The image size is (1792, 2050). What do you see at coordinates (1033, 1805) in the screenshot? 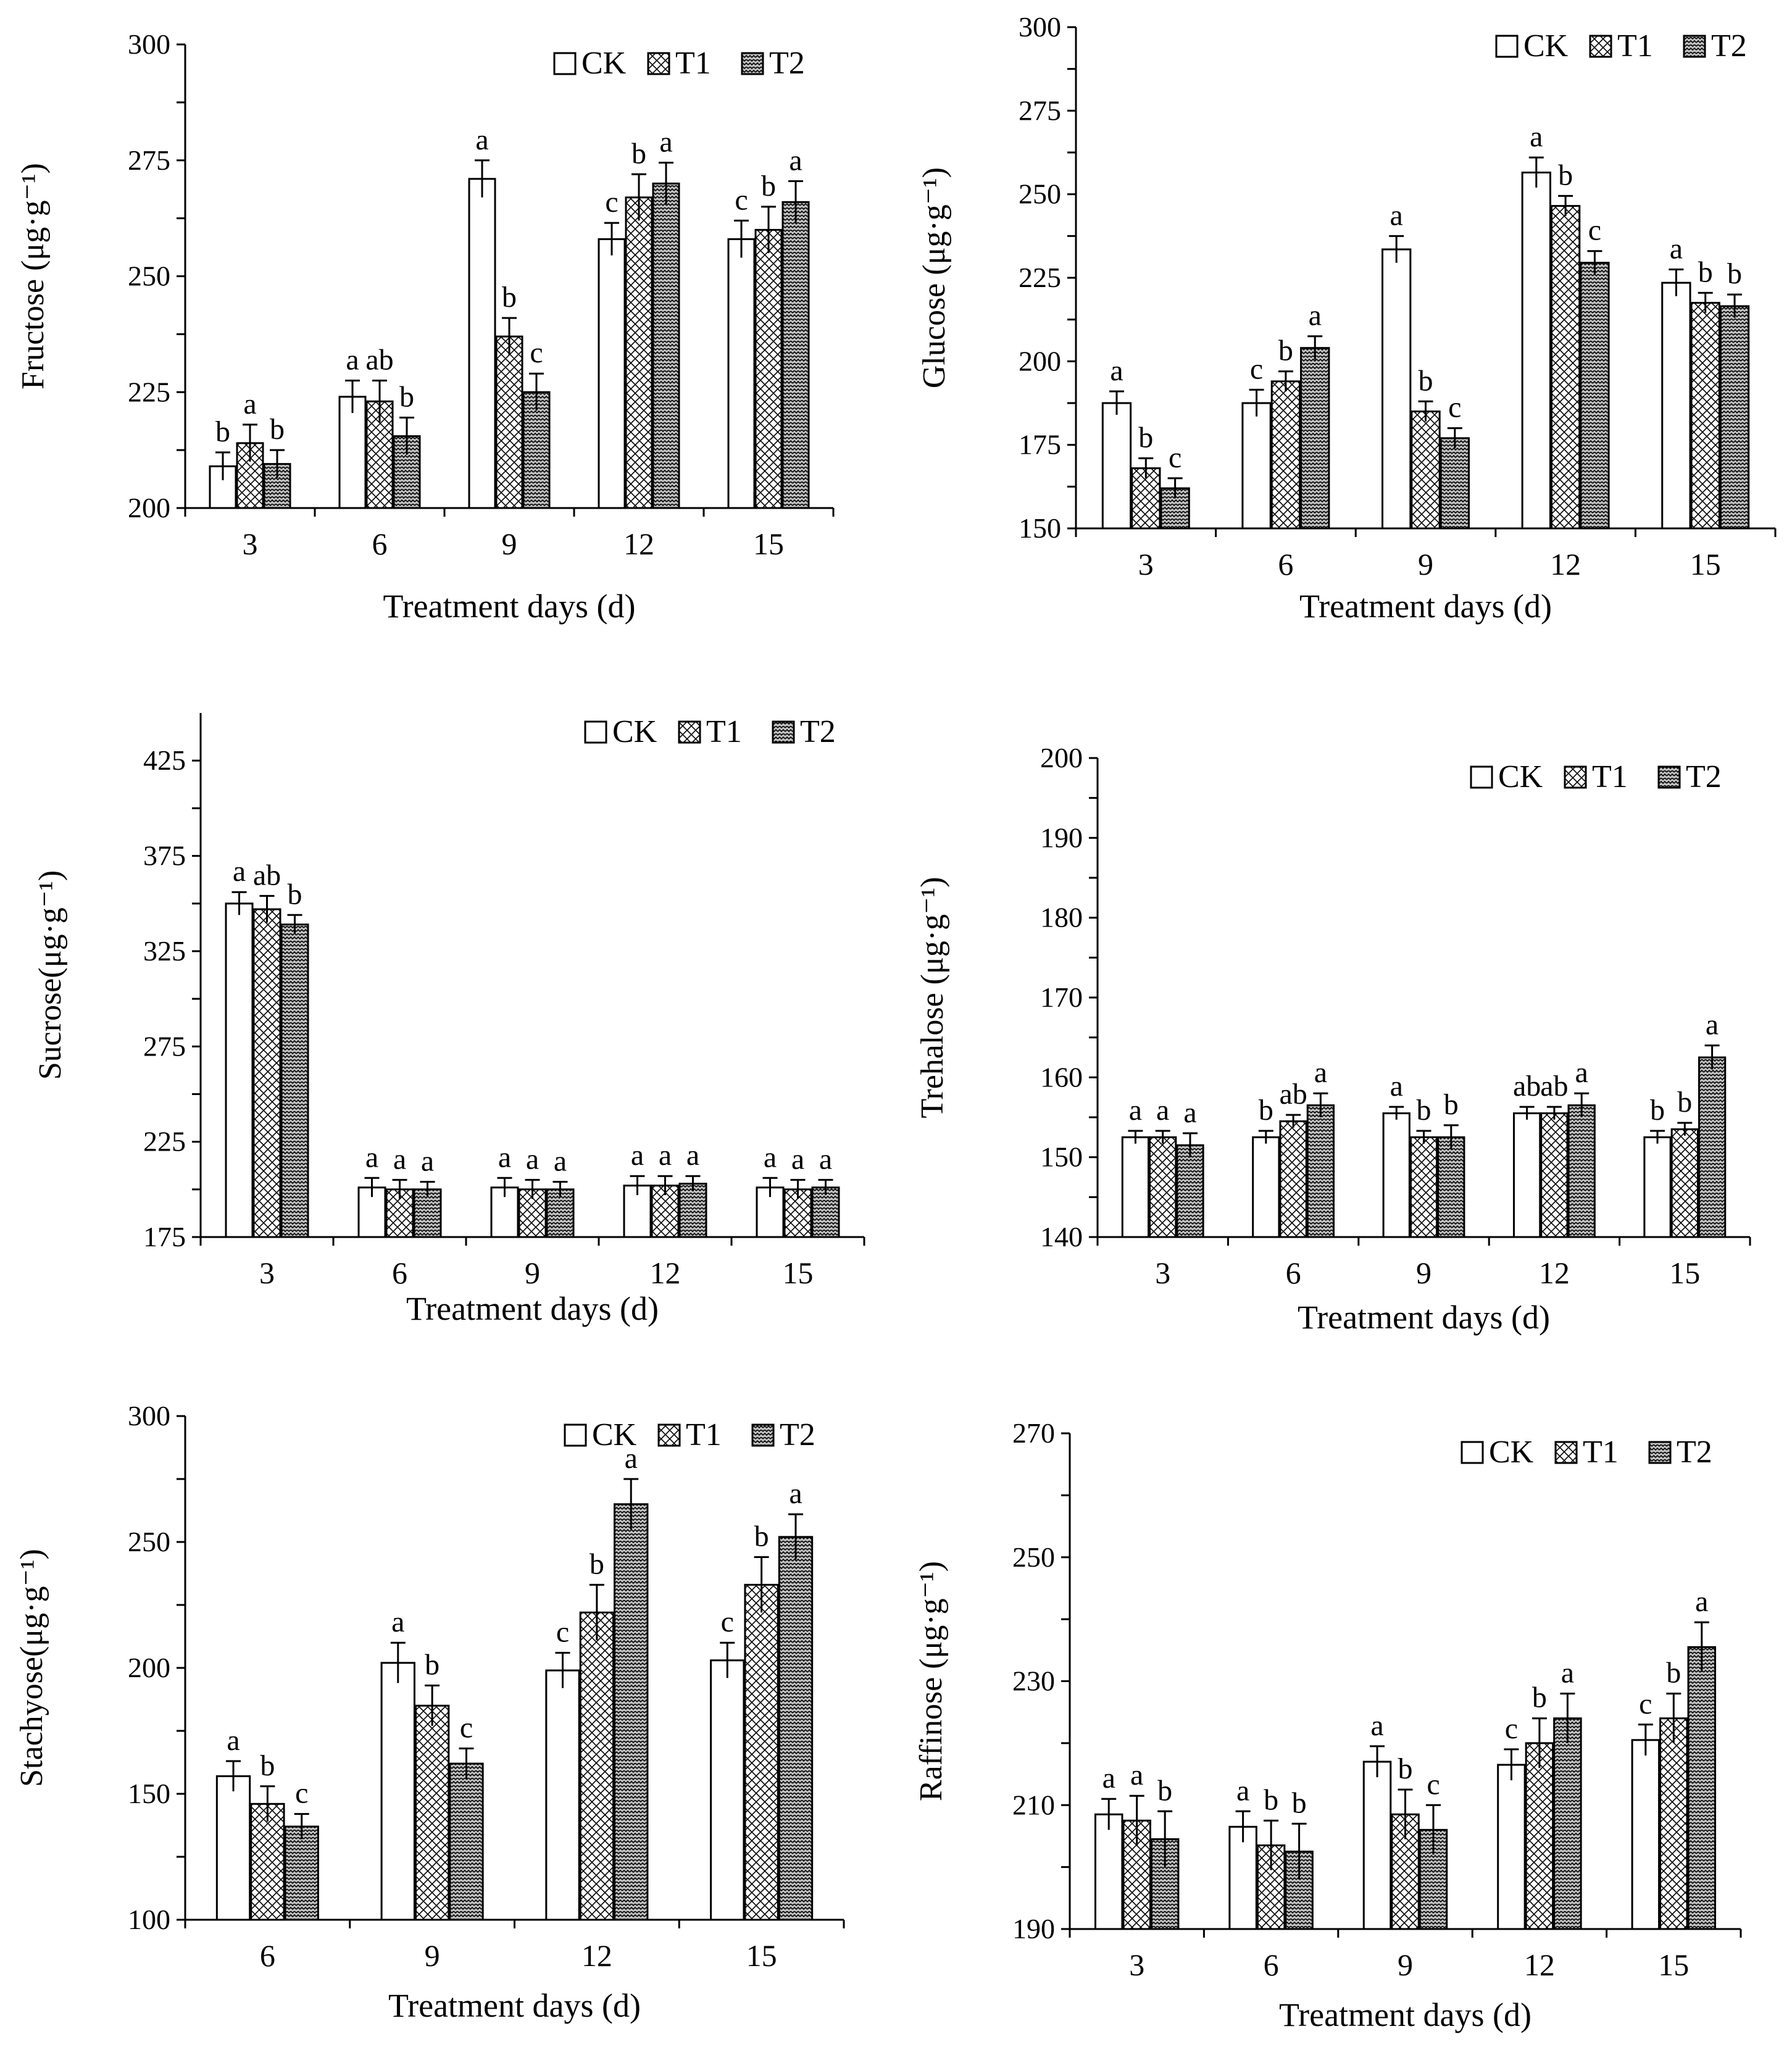
I see `y-tick-label: 210` at bounding box center [1033, 1805].